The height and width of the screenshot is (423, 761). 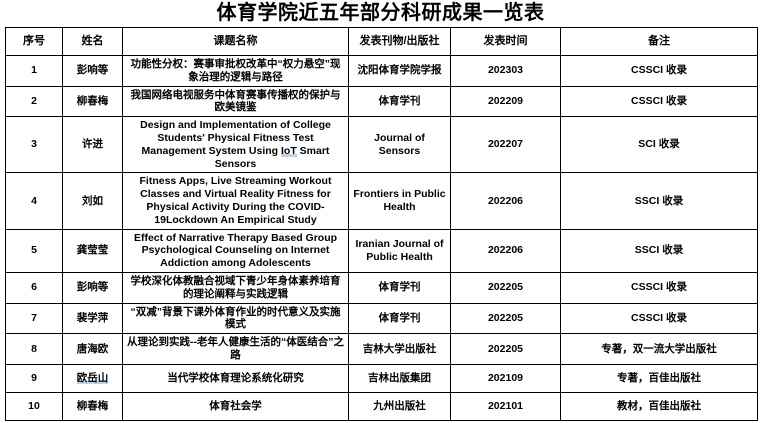 I want to click on cell-no: 8, so click(x=34, y=349).